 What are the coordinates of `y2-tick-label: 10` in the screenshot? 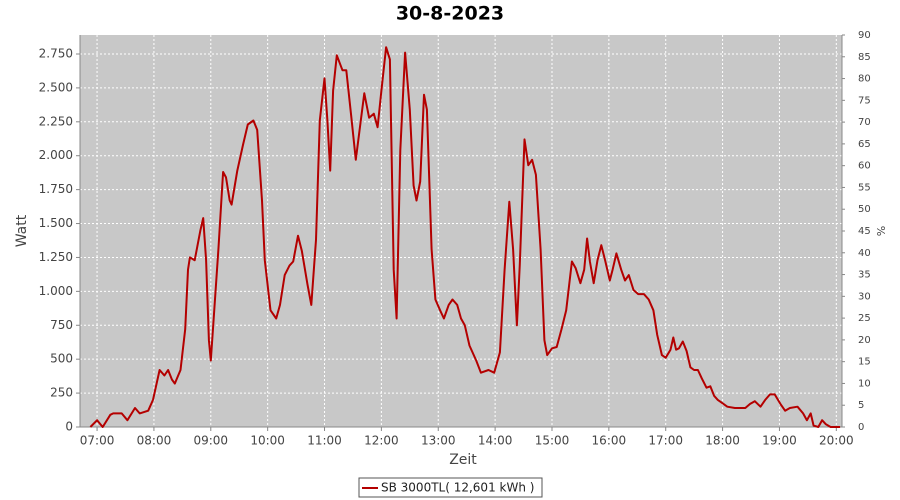 It's located at (864, 383).